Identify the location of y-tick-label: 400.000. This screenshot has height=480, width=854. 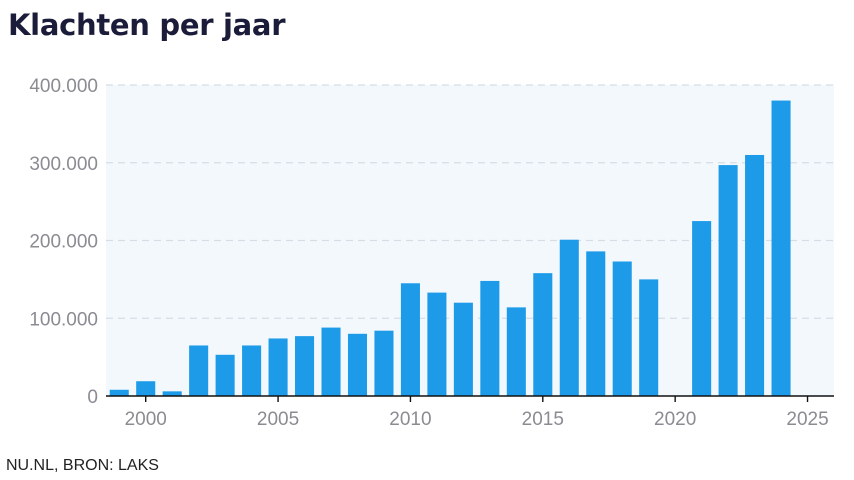
(63, 86).